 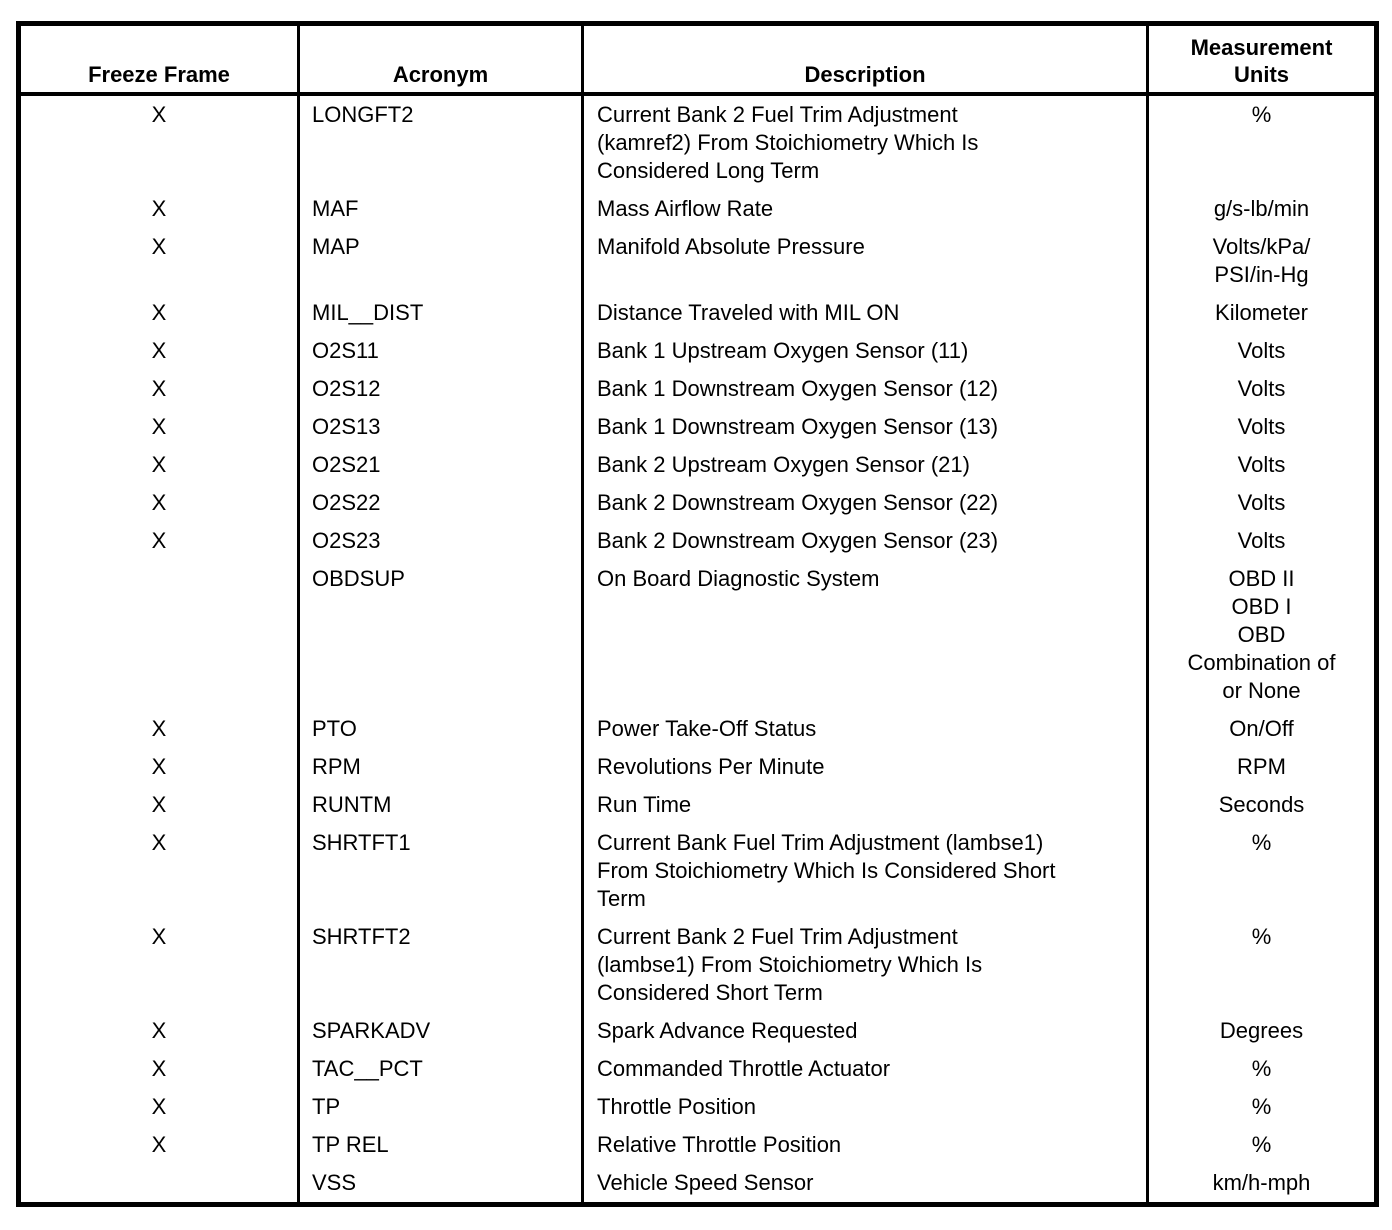 What do you see at coordinates (864, 805) in the screenshot?
I see `description-cell: Run Time` at bounding box center [864, 805].